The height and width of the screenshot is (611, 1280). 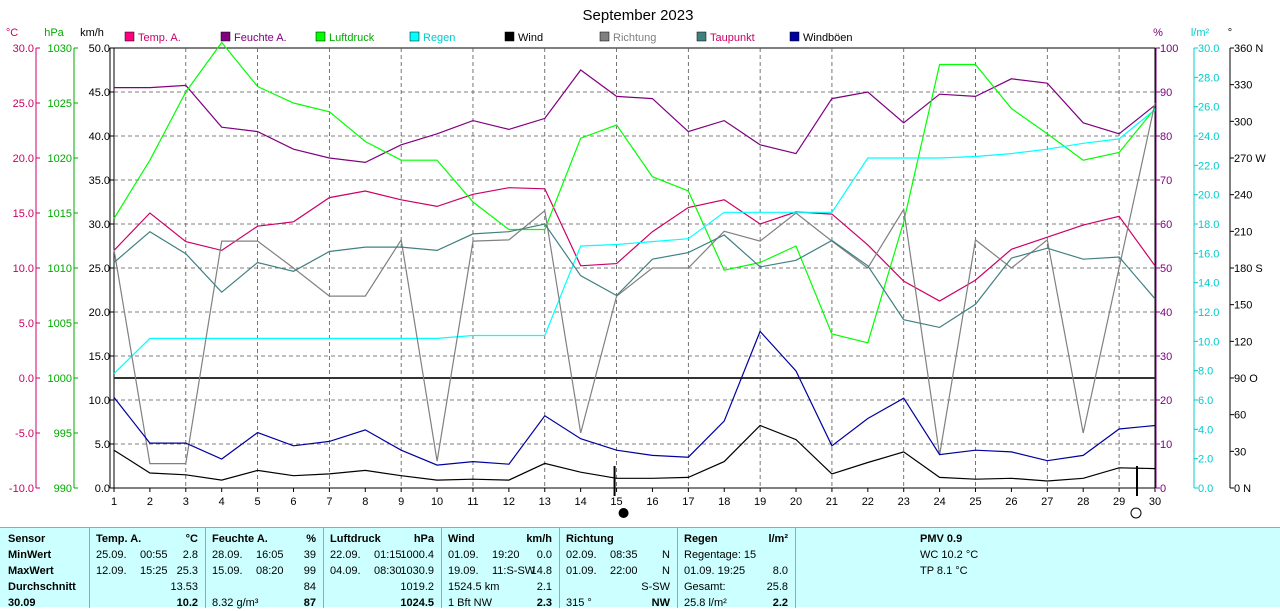 What do you see at coordinates (60, 379) in the screenshot?
I see `press-tick-label: 1000` at bounding box center [60, 379].